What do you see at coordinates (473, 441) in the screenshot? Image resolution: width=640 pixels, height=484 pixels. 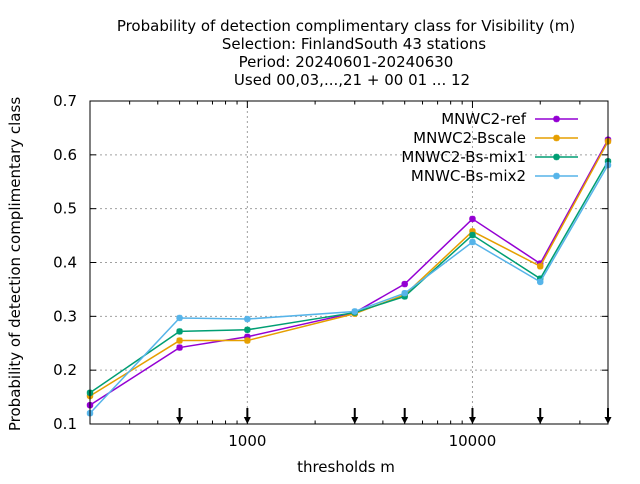 I see `x-tick-label: 10000` at bounding box center [473, 441].